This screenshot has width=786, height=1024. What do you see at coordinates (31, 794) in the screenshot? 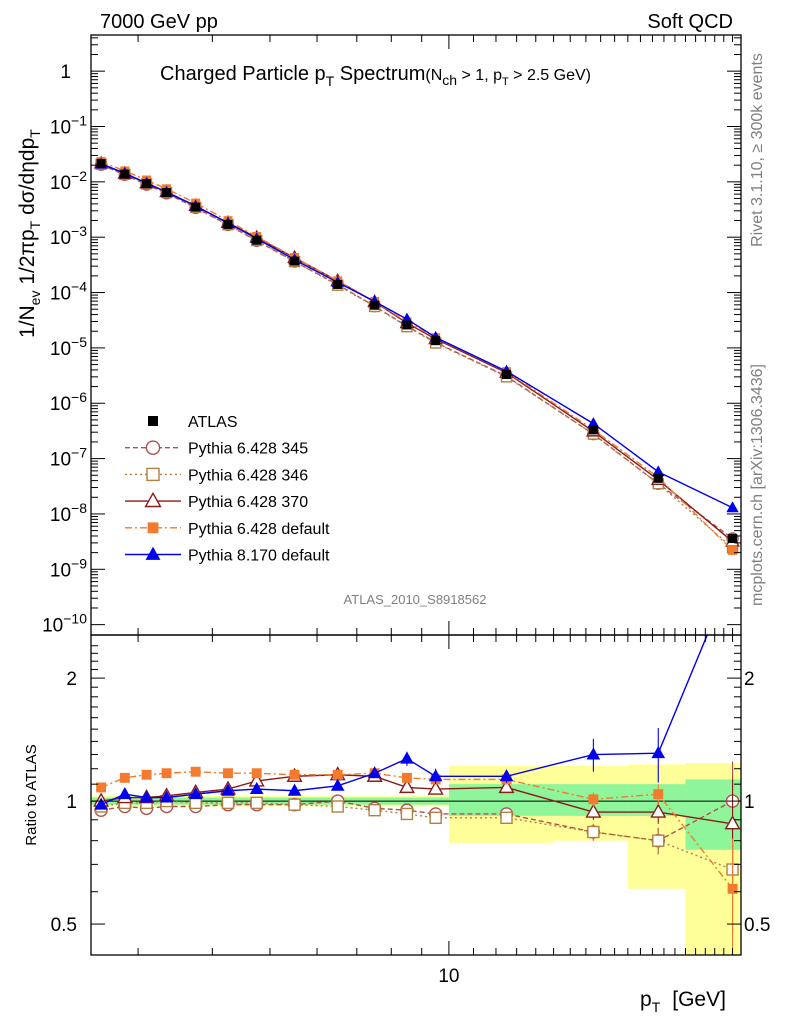
I see `ratio-ylabel: Ratio to ATLAS` at bounding box center [31, 794].